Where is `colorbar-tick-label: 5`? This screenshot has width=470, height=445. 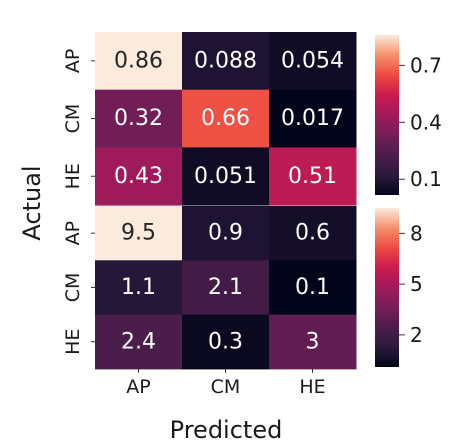 colorbar-tick-label: 5 is located at coordinates (416, 284).